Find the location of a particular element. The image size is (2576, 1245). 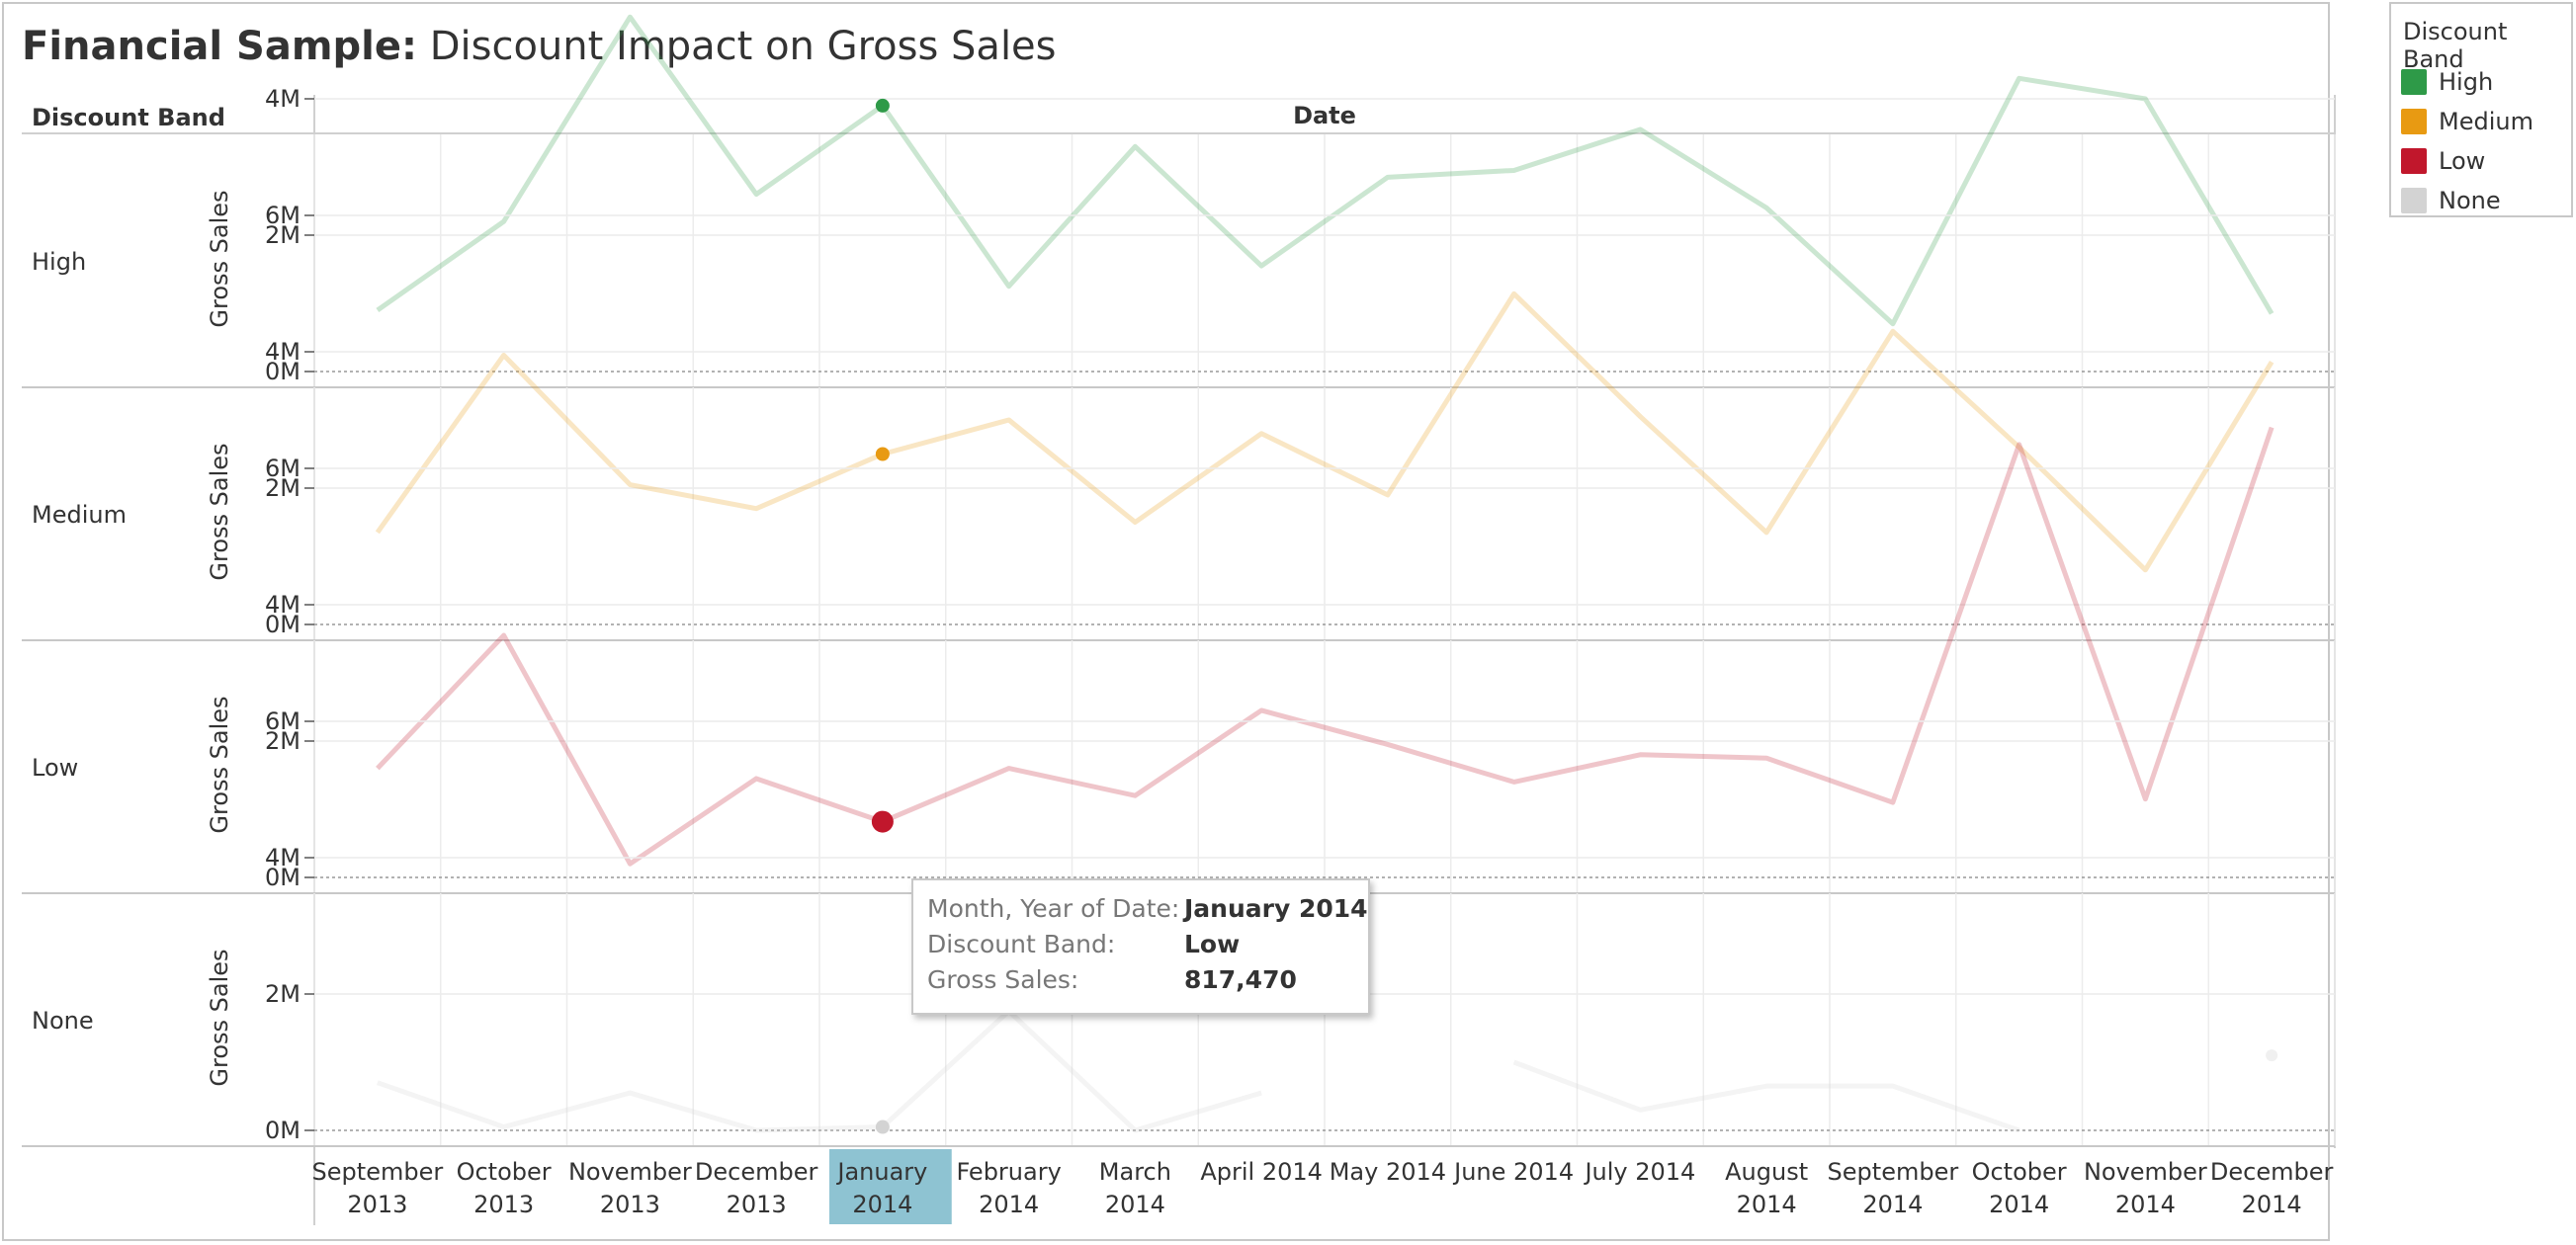

x-axis-highlight is located at coordinates (890, 1186).